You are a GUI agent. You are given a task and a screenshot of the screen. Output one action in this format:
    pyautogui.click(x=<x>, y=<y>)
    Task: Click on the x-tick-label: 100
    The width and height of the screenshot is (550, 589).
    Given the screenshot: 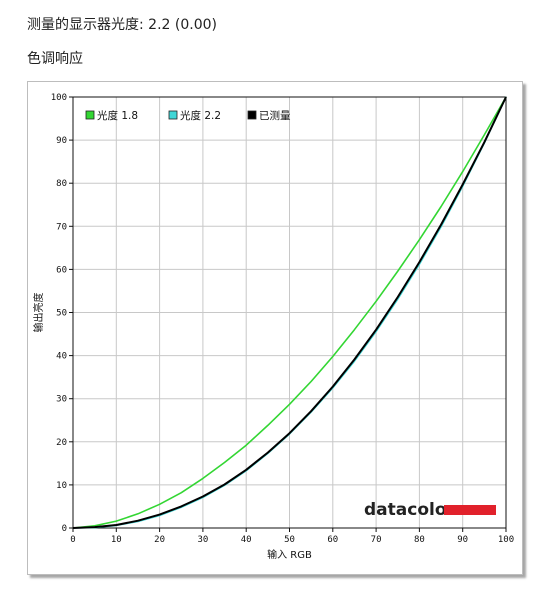 What is the action you would take?
    pyautogui.click(x=506, y=540)
    